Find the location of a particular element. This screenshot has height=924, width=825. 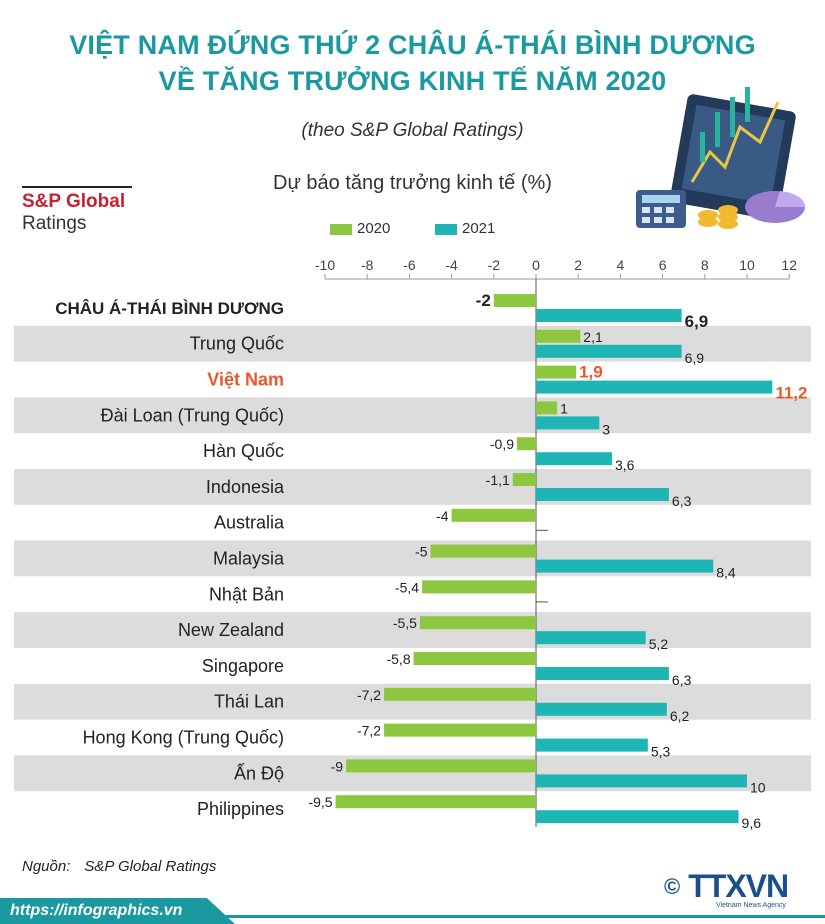

category-label: Đài Loan (Trung Quốc) is located at coordinates (192, 415).